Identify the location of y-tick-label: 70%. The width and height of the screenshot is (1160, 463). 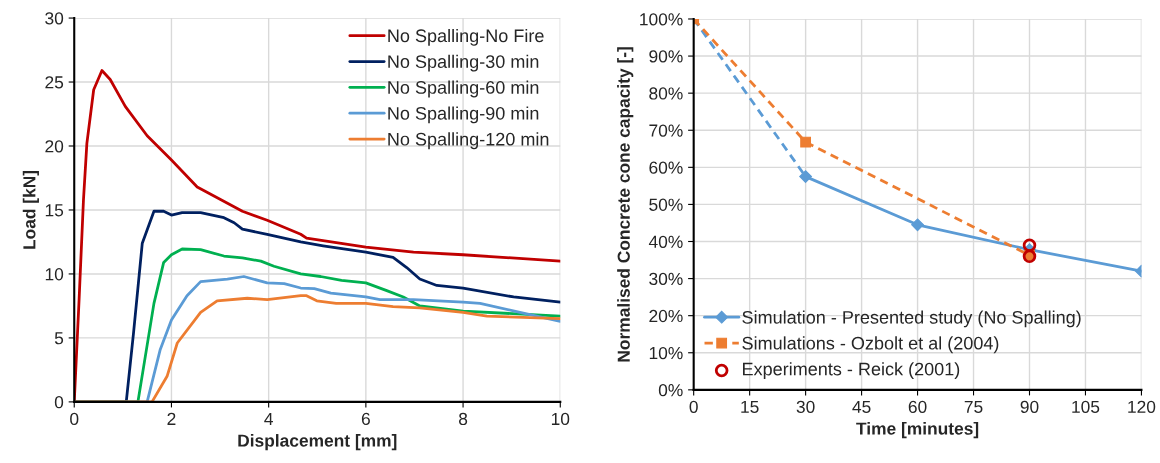
(666, 130).